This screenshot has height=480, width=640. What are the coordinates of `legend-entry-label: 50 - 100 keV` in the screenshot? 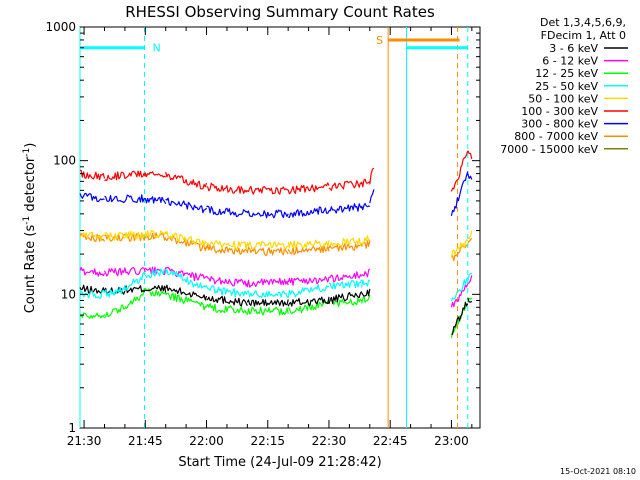 It's located at (563, 98).